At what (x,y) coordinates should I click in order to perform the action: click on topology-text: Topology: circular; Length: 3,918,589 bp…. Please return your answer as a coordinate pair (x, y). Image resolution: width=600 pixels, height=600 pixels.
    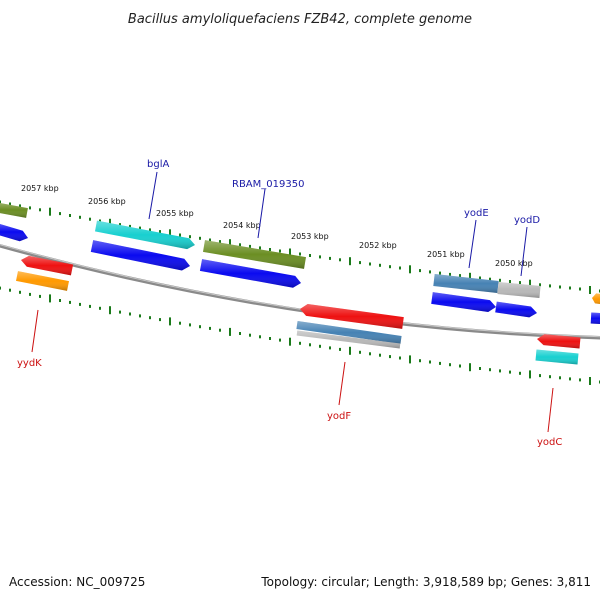
    Looking at the image, I should click on (425, 582).